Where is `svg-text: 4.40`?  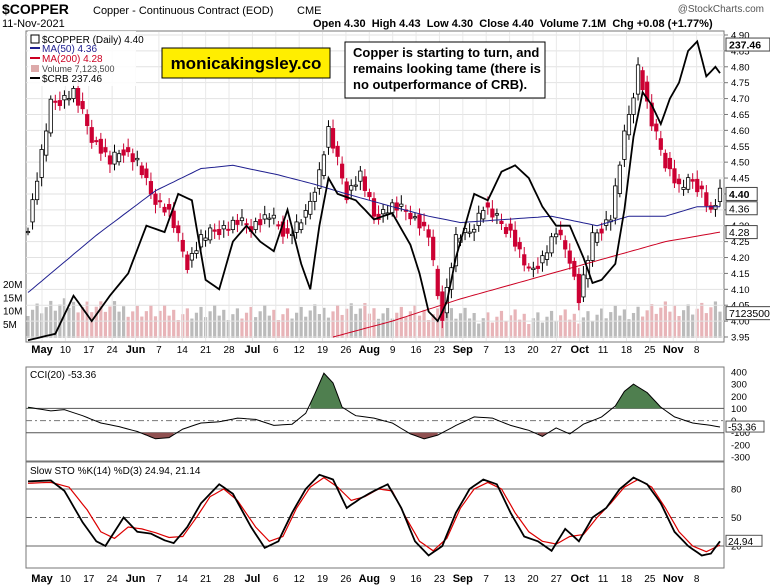 svg-text: 4.40 is located at coordinates (739, 195).